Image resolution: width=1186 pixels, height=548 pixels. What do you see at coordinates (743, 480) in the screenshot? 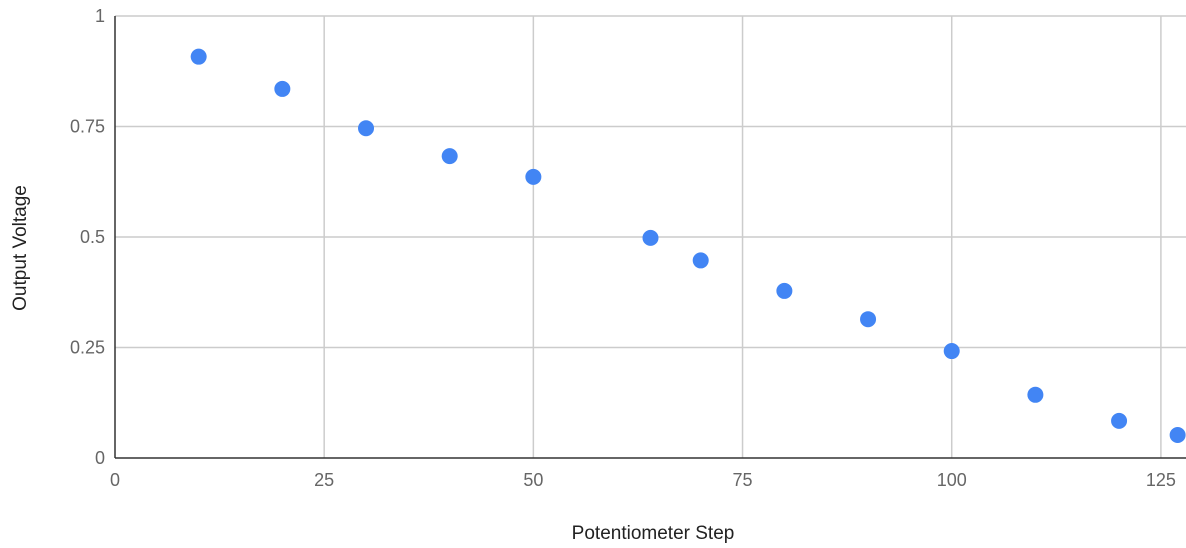
I see `x-tick-label: 75` at bounding box center [743, 480].